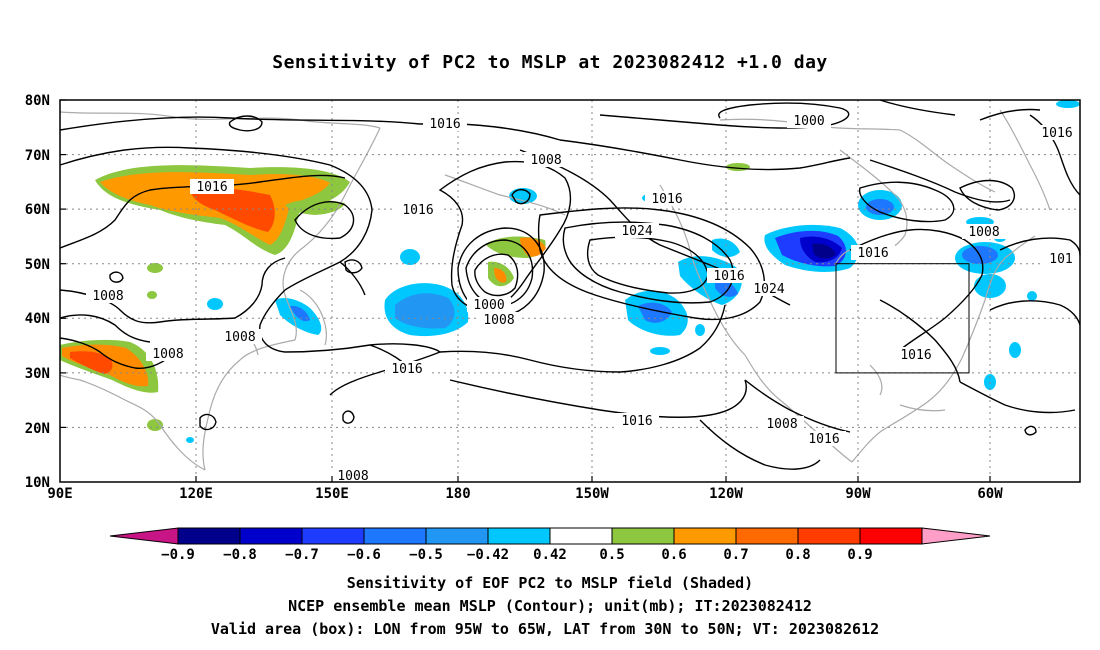 This screenshot has height=650, width=1100. Describe the element at coordinates (859, 555) in the screenshot. I see `colorbar-label: 0.9` at that location.